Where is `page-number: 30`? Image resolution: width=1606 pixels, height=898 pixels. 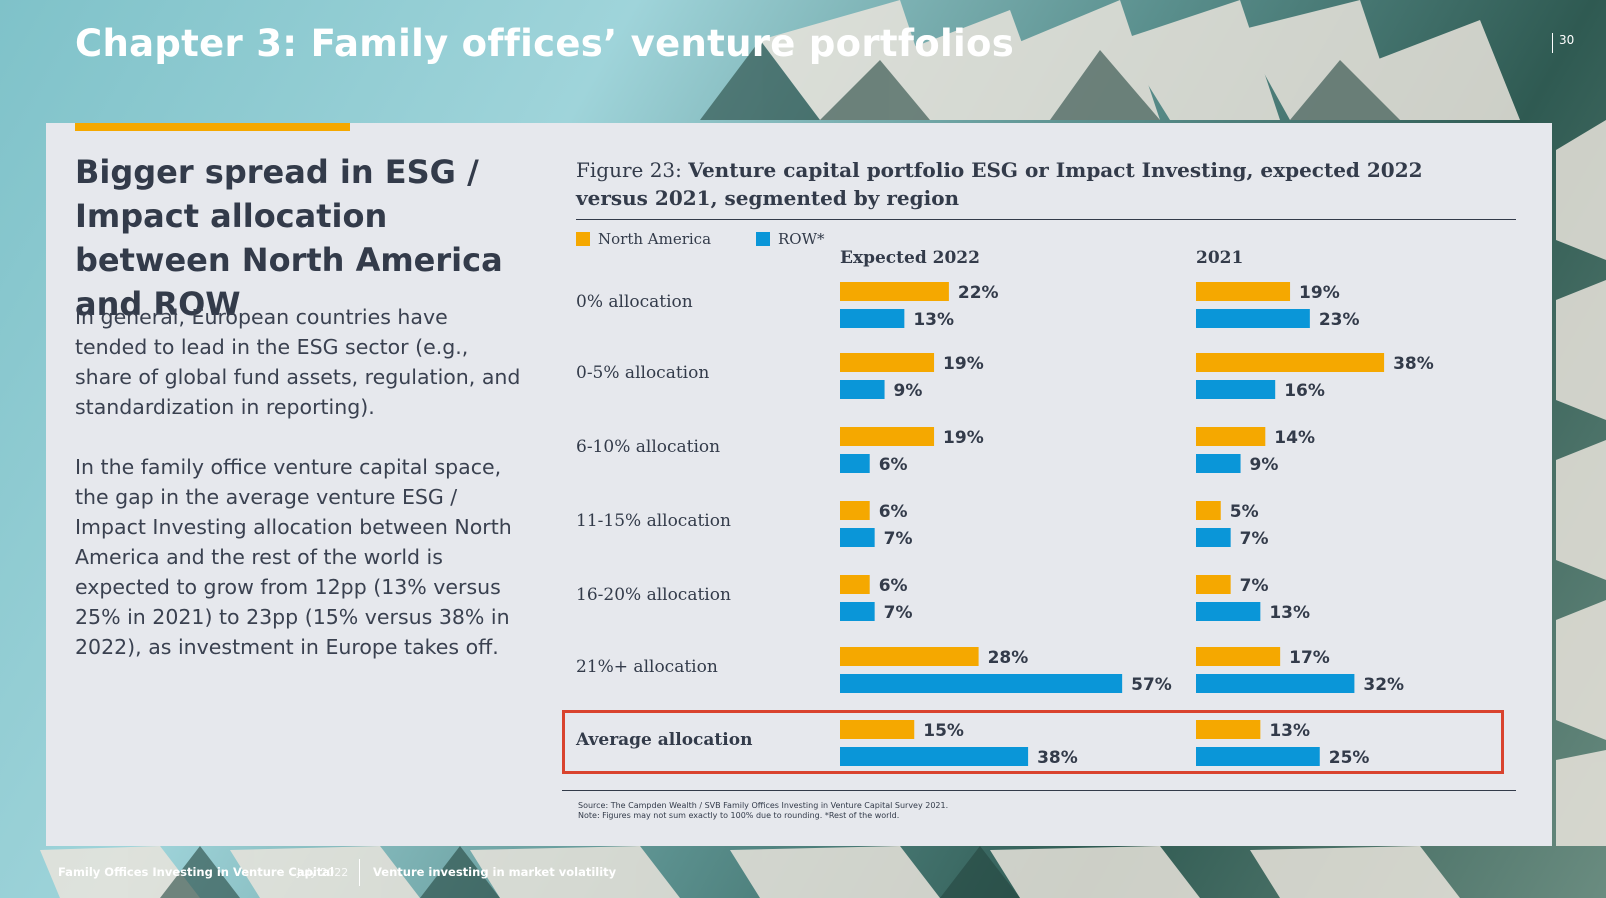
page-number: 30 is located at coordinates (1563, 43).